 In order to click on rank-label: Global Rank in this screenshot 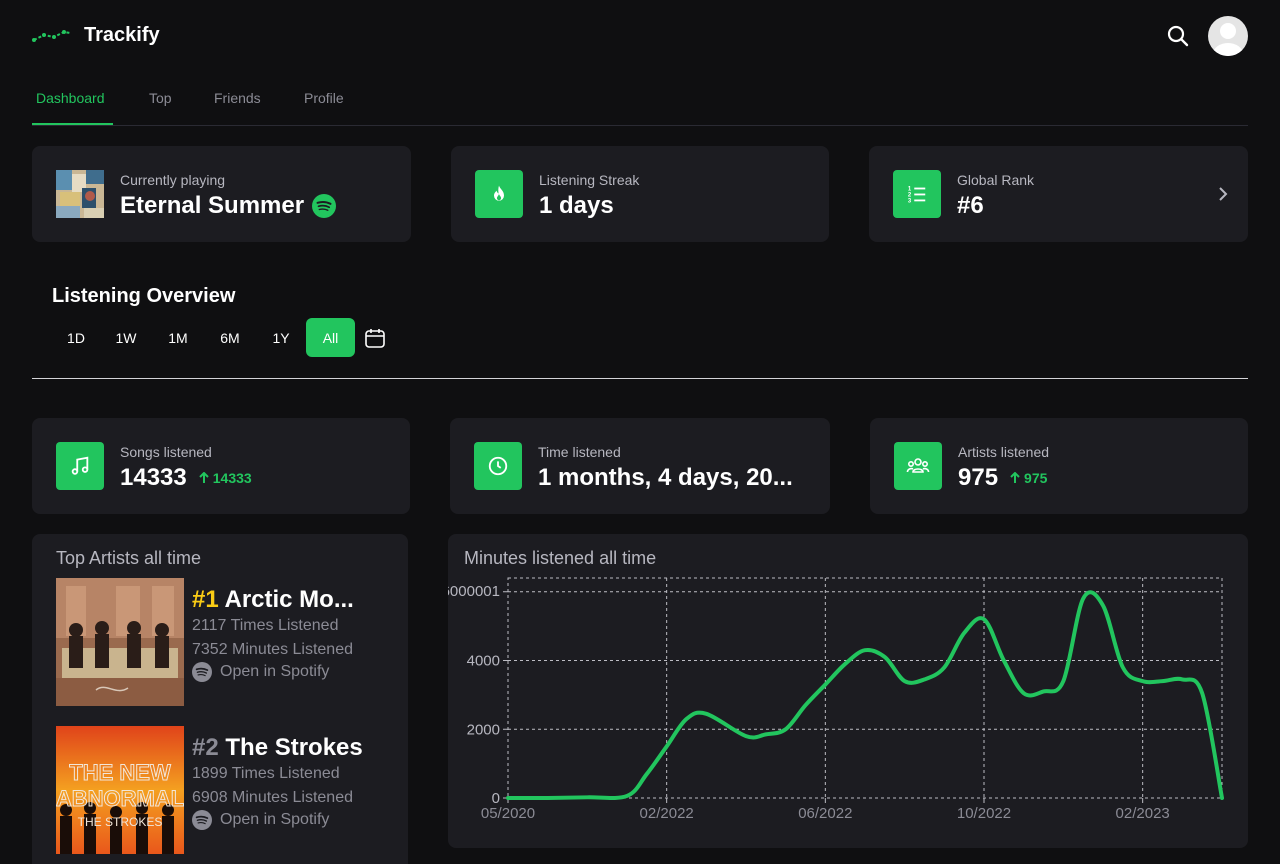, I will do `click(996, 180)`.